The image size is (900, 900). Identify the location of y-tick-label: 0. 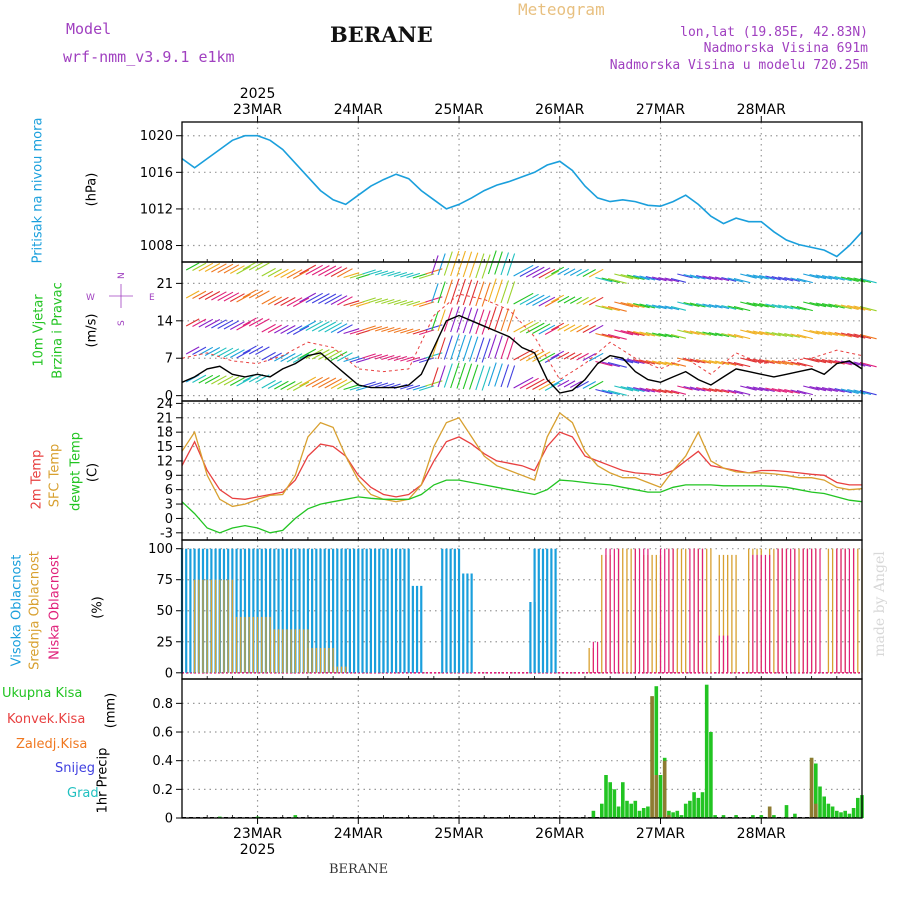
(169, 819).